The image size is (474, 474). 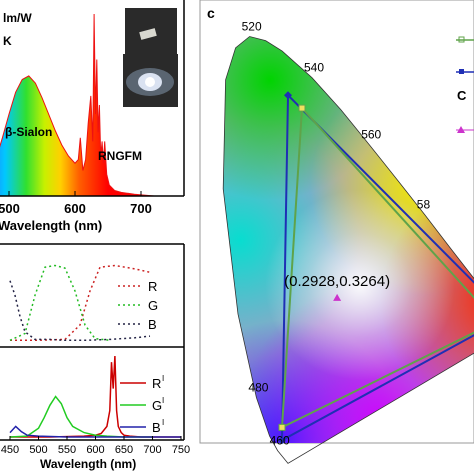 What do you see at coordinates (150, 80) in the screenshot?
I see `led-photo-on` at bounding box center [150, 80].